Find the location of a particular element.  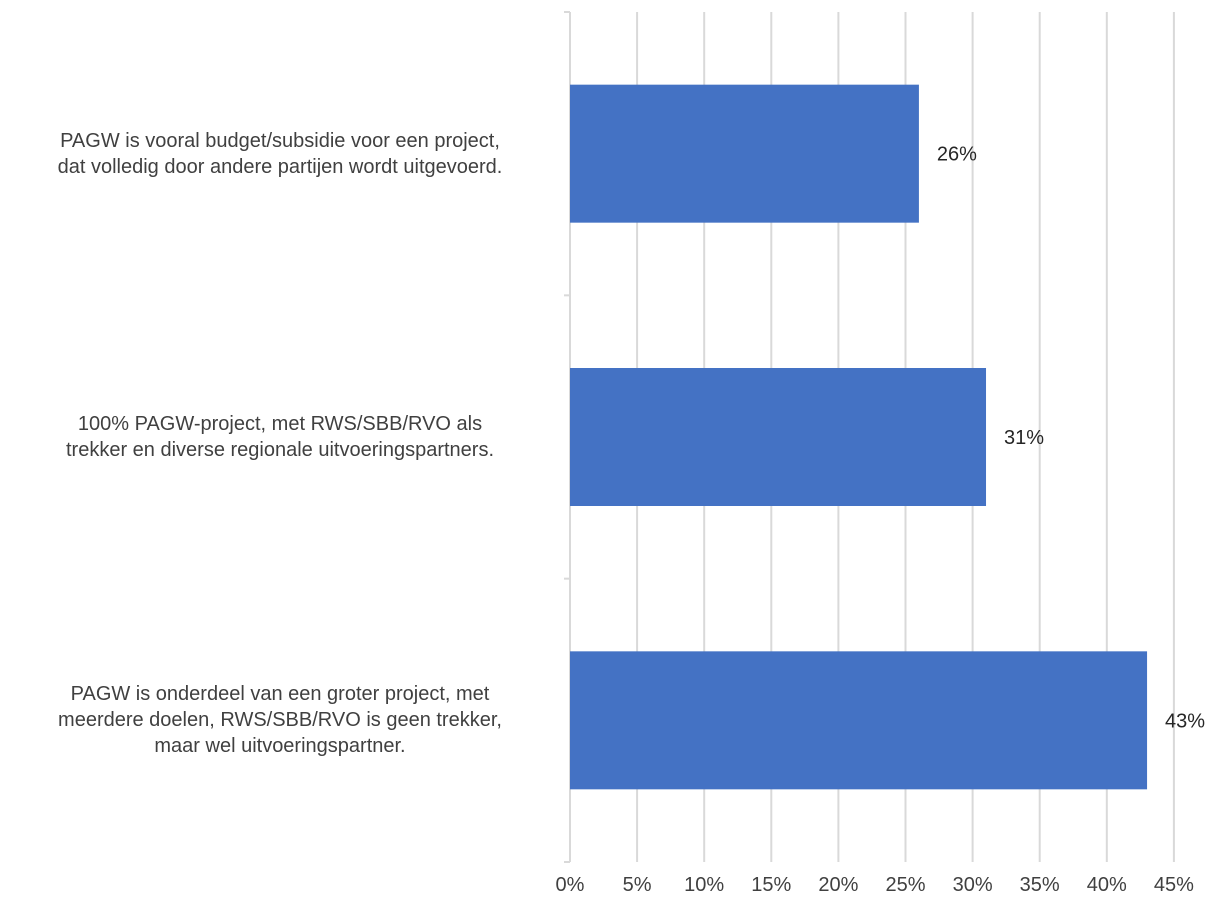

x-tick-label: 25% is located at coordinates (905, 885).